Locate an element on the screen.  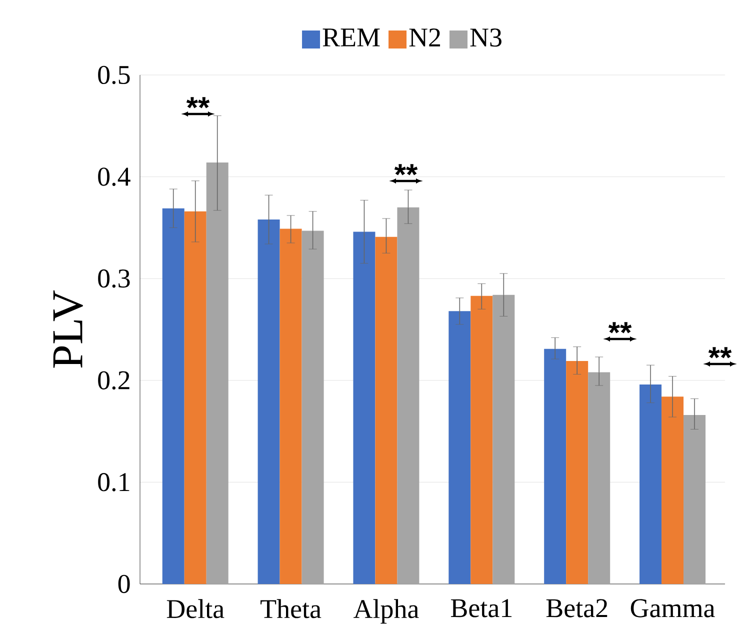
legend-label: N2 is located at coordinates (424, 37).